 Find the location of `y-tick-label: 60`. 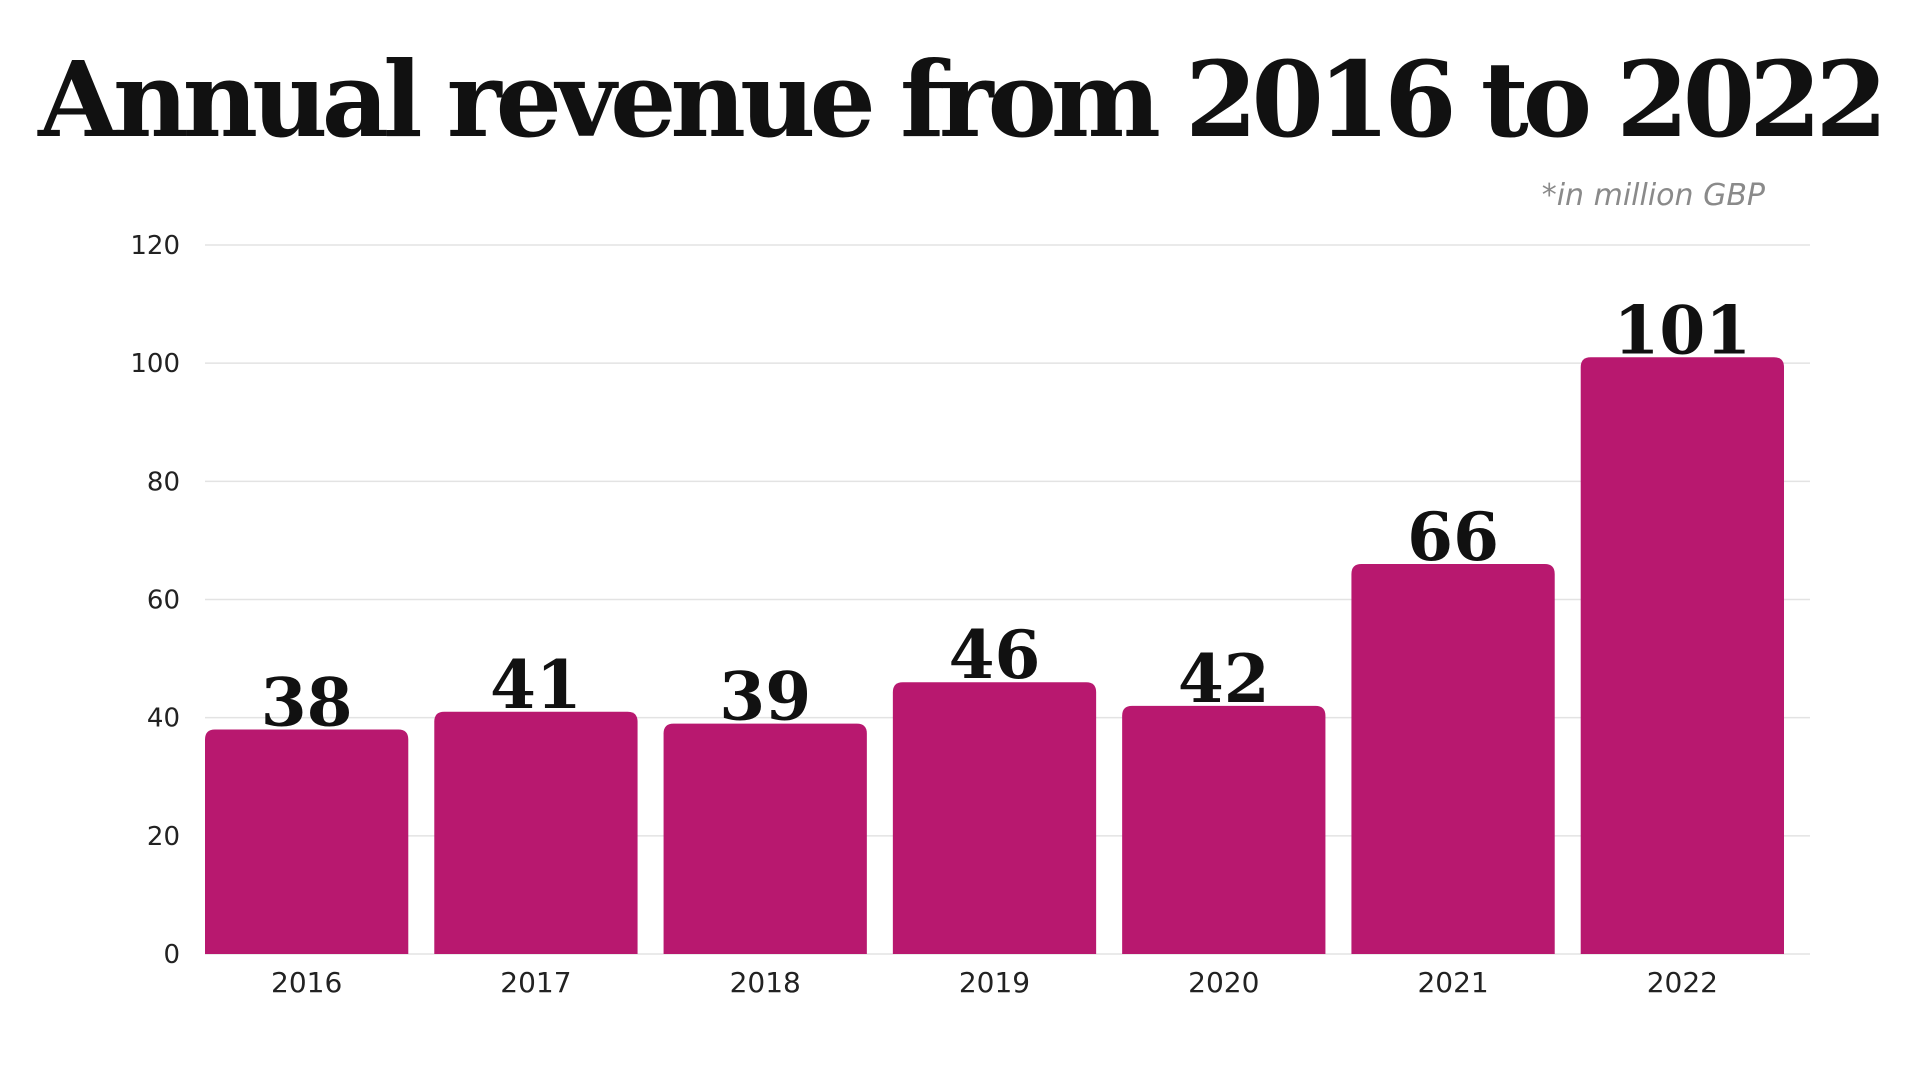

y-tick-label: 60 is located at coordinates (163, 601).